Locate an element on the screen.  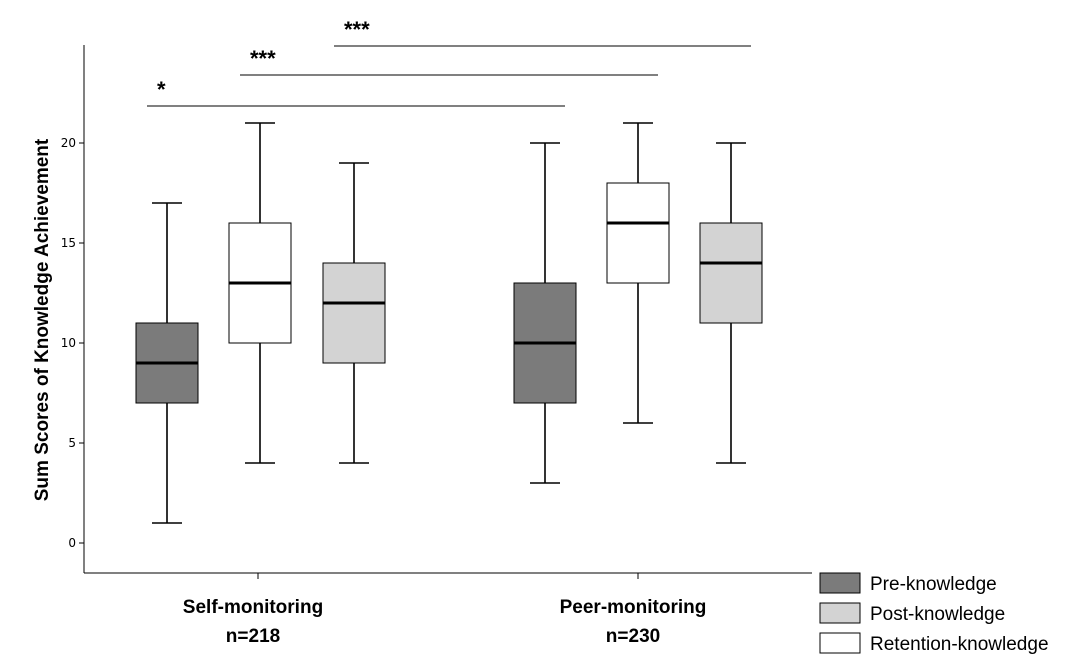
box-peer-monitoringpre-knowledge is located at coordinates (545, 313).